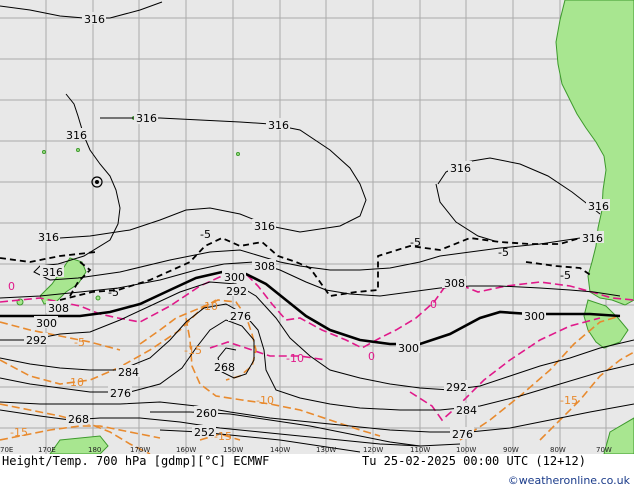 The height and width of the screenshot is (490, 634). What do you see at coordinates (128, 340) in the screenshot?
I see `isotherm-minus5-south` at bounding box center [128, 340].